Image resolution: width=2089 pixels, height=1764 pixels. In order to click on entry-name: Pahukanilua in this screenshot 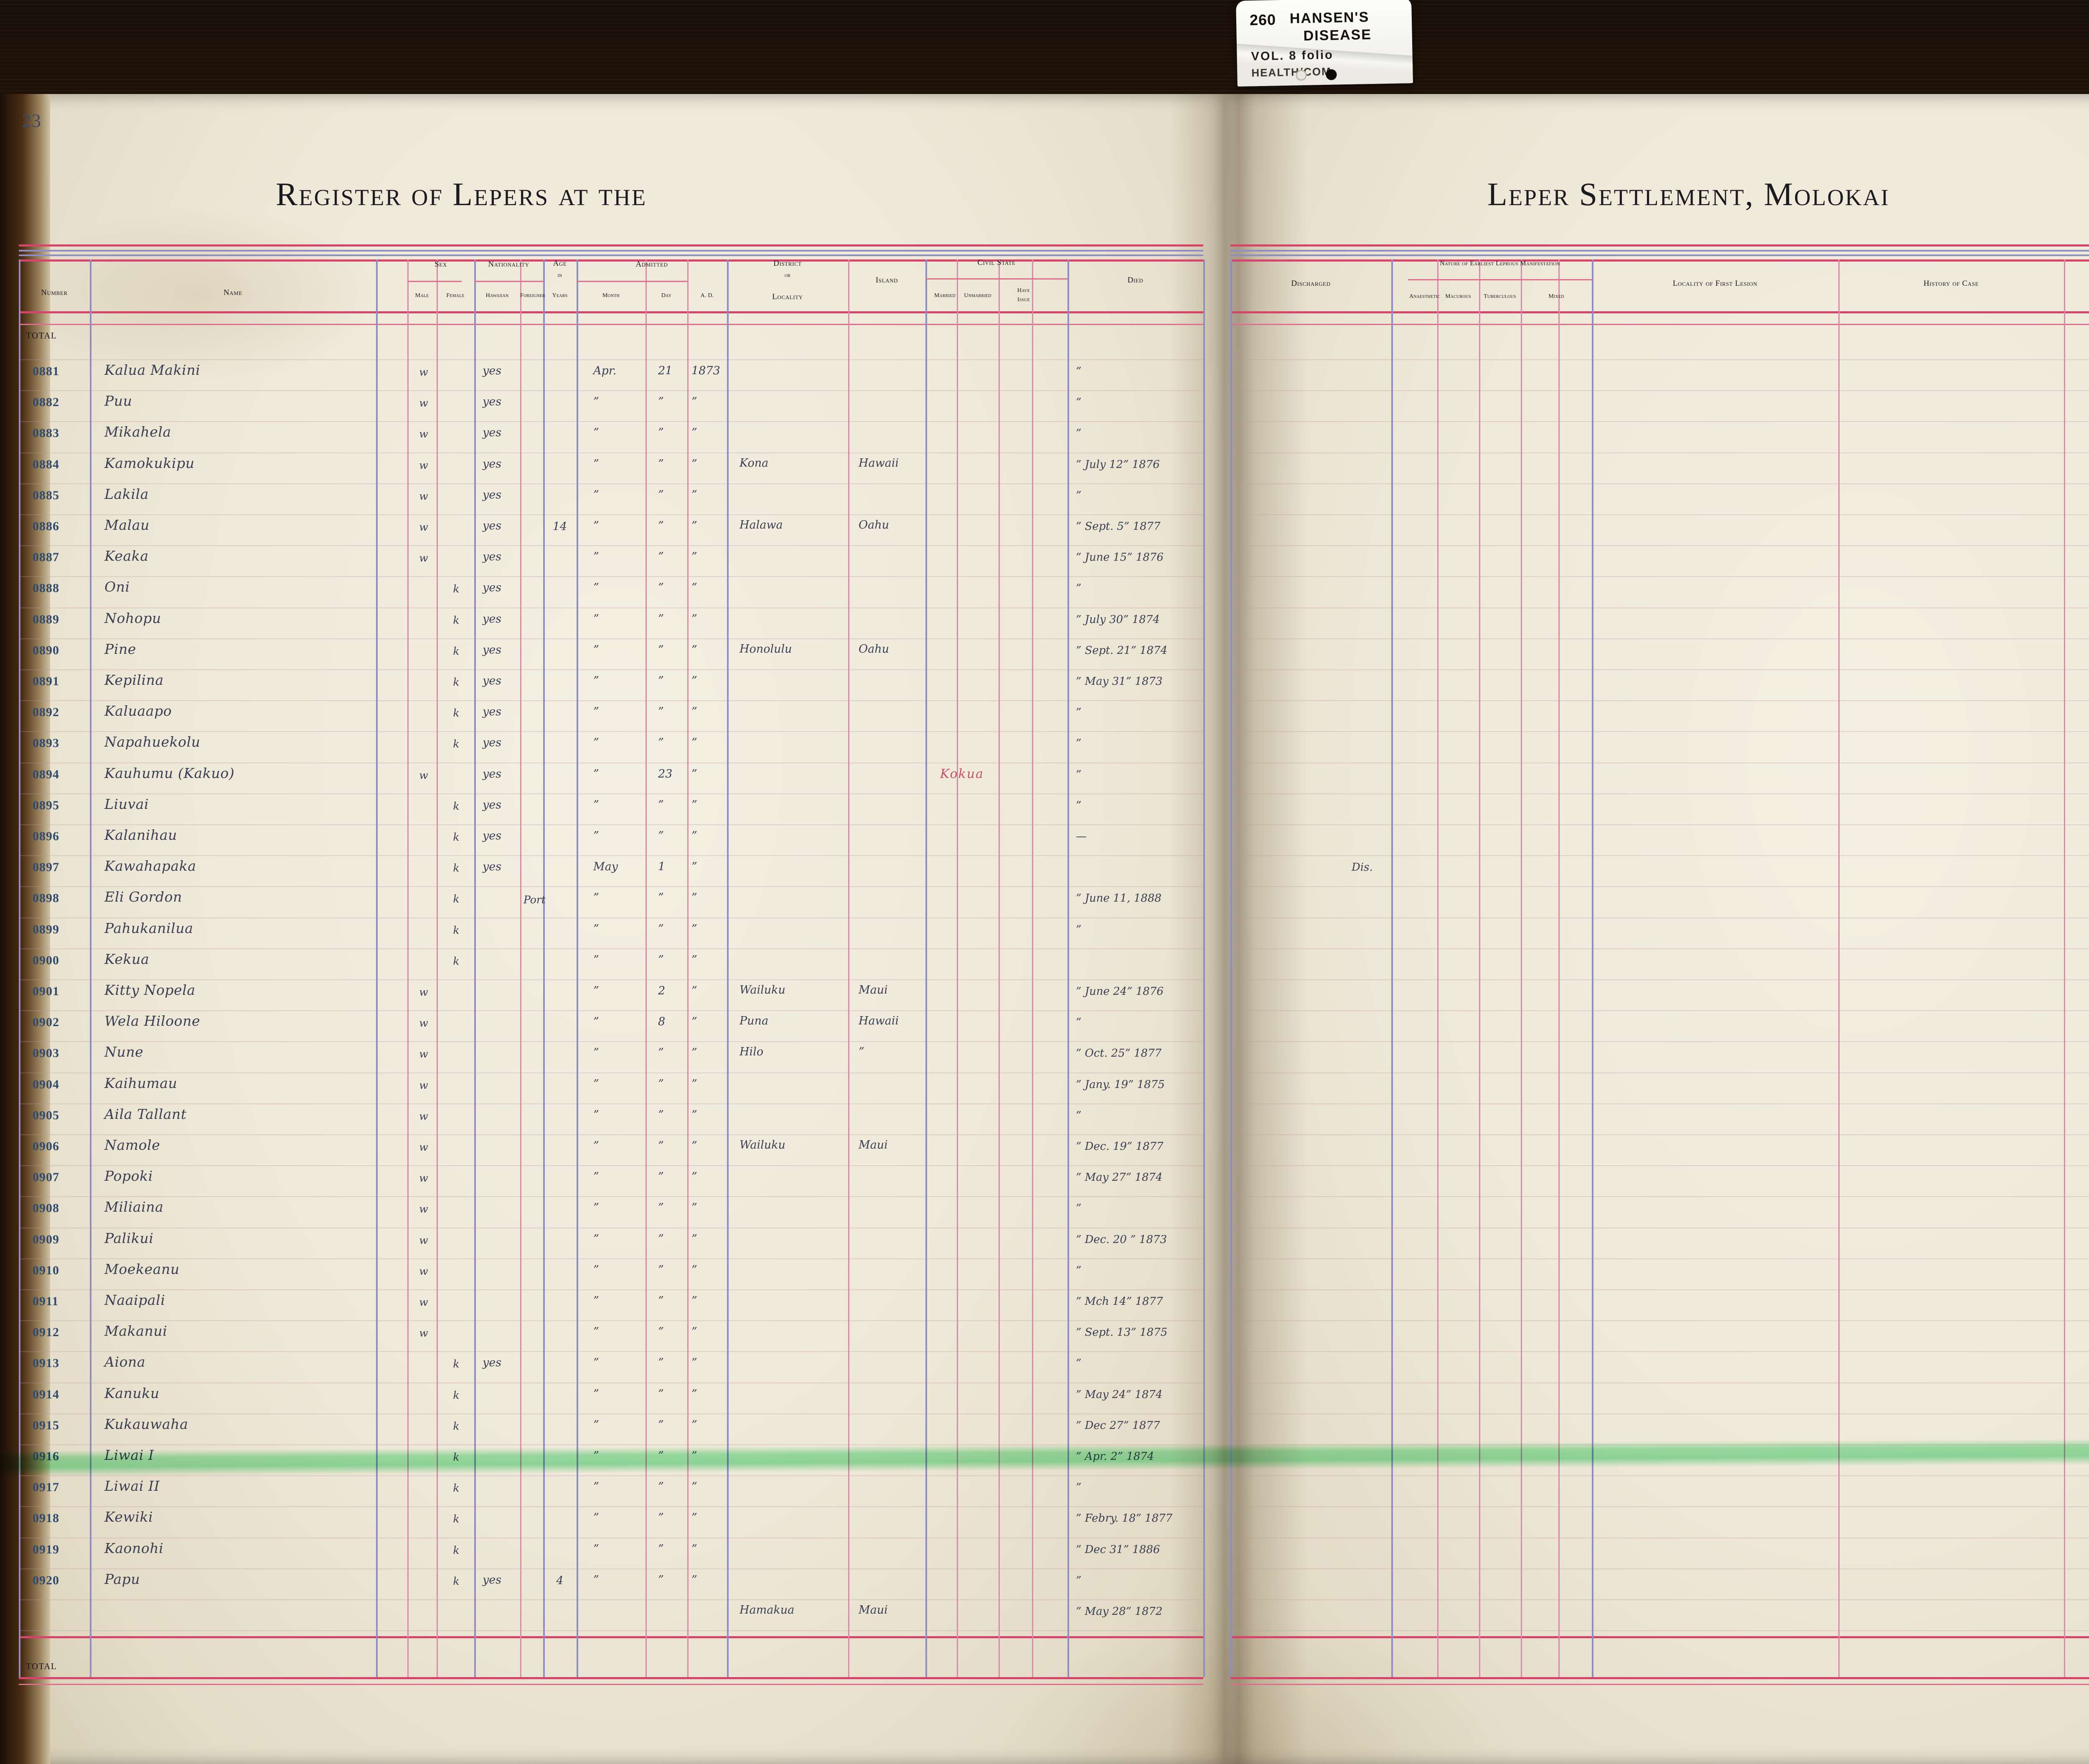, I will do `click(148, 928)`.